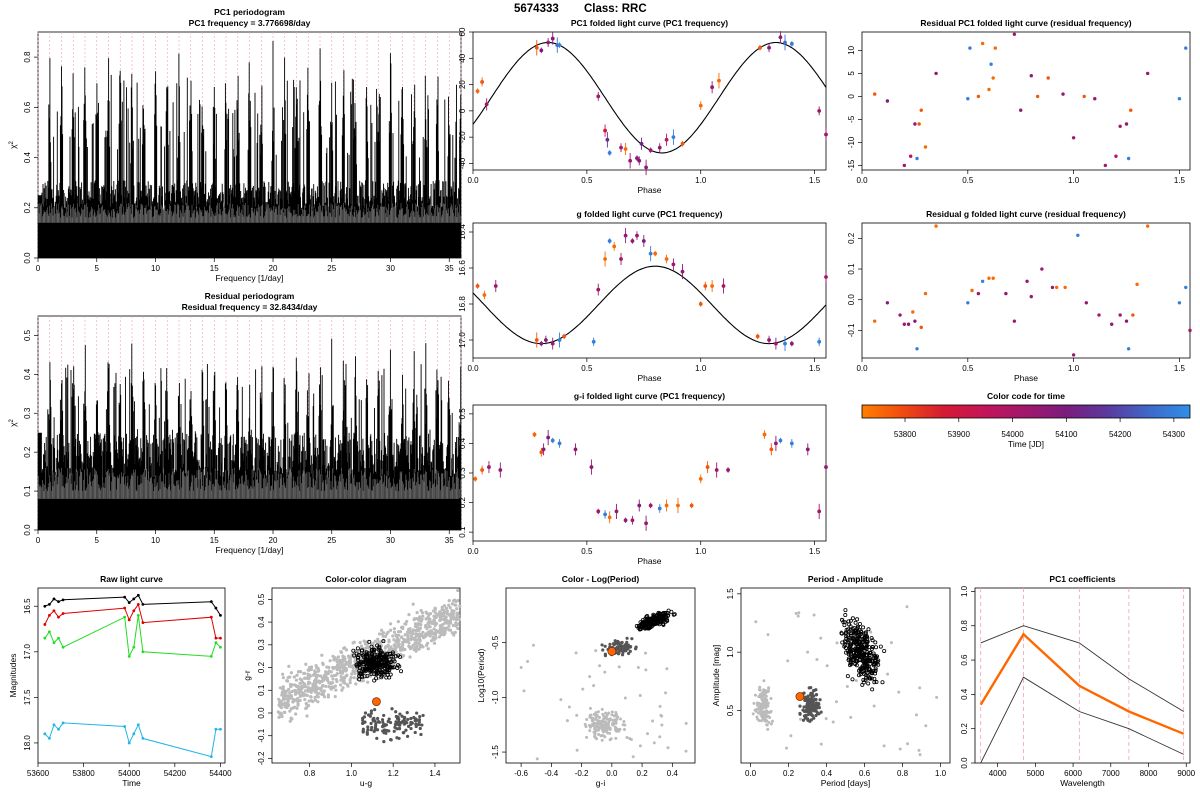 The image size is (1200, 800). What do you see at coordinates (261, 690) in the screenshot?
I see `y-tick-label: 0.1` at bounding box center [261, 690].